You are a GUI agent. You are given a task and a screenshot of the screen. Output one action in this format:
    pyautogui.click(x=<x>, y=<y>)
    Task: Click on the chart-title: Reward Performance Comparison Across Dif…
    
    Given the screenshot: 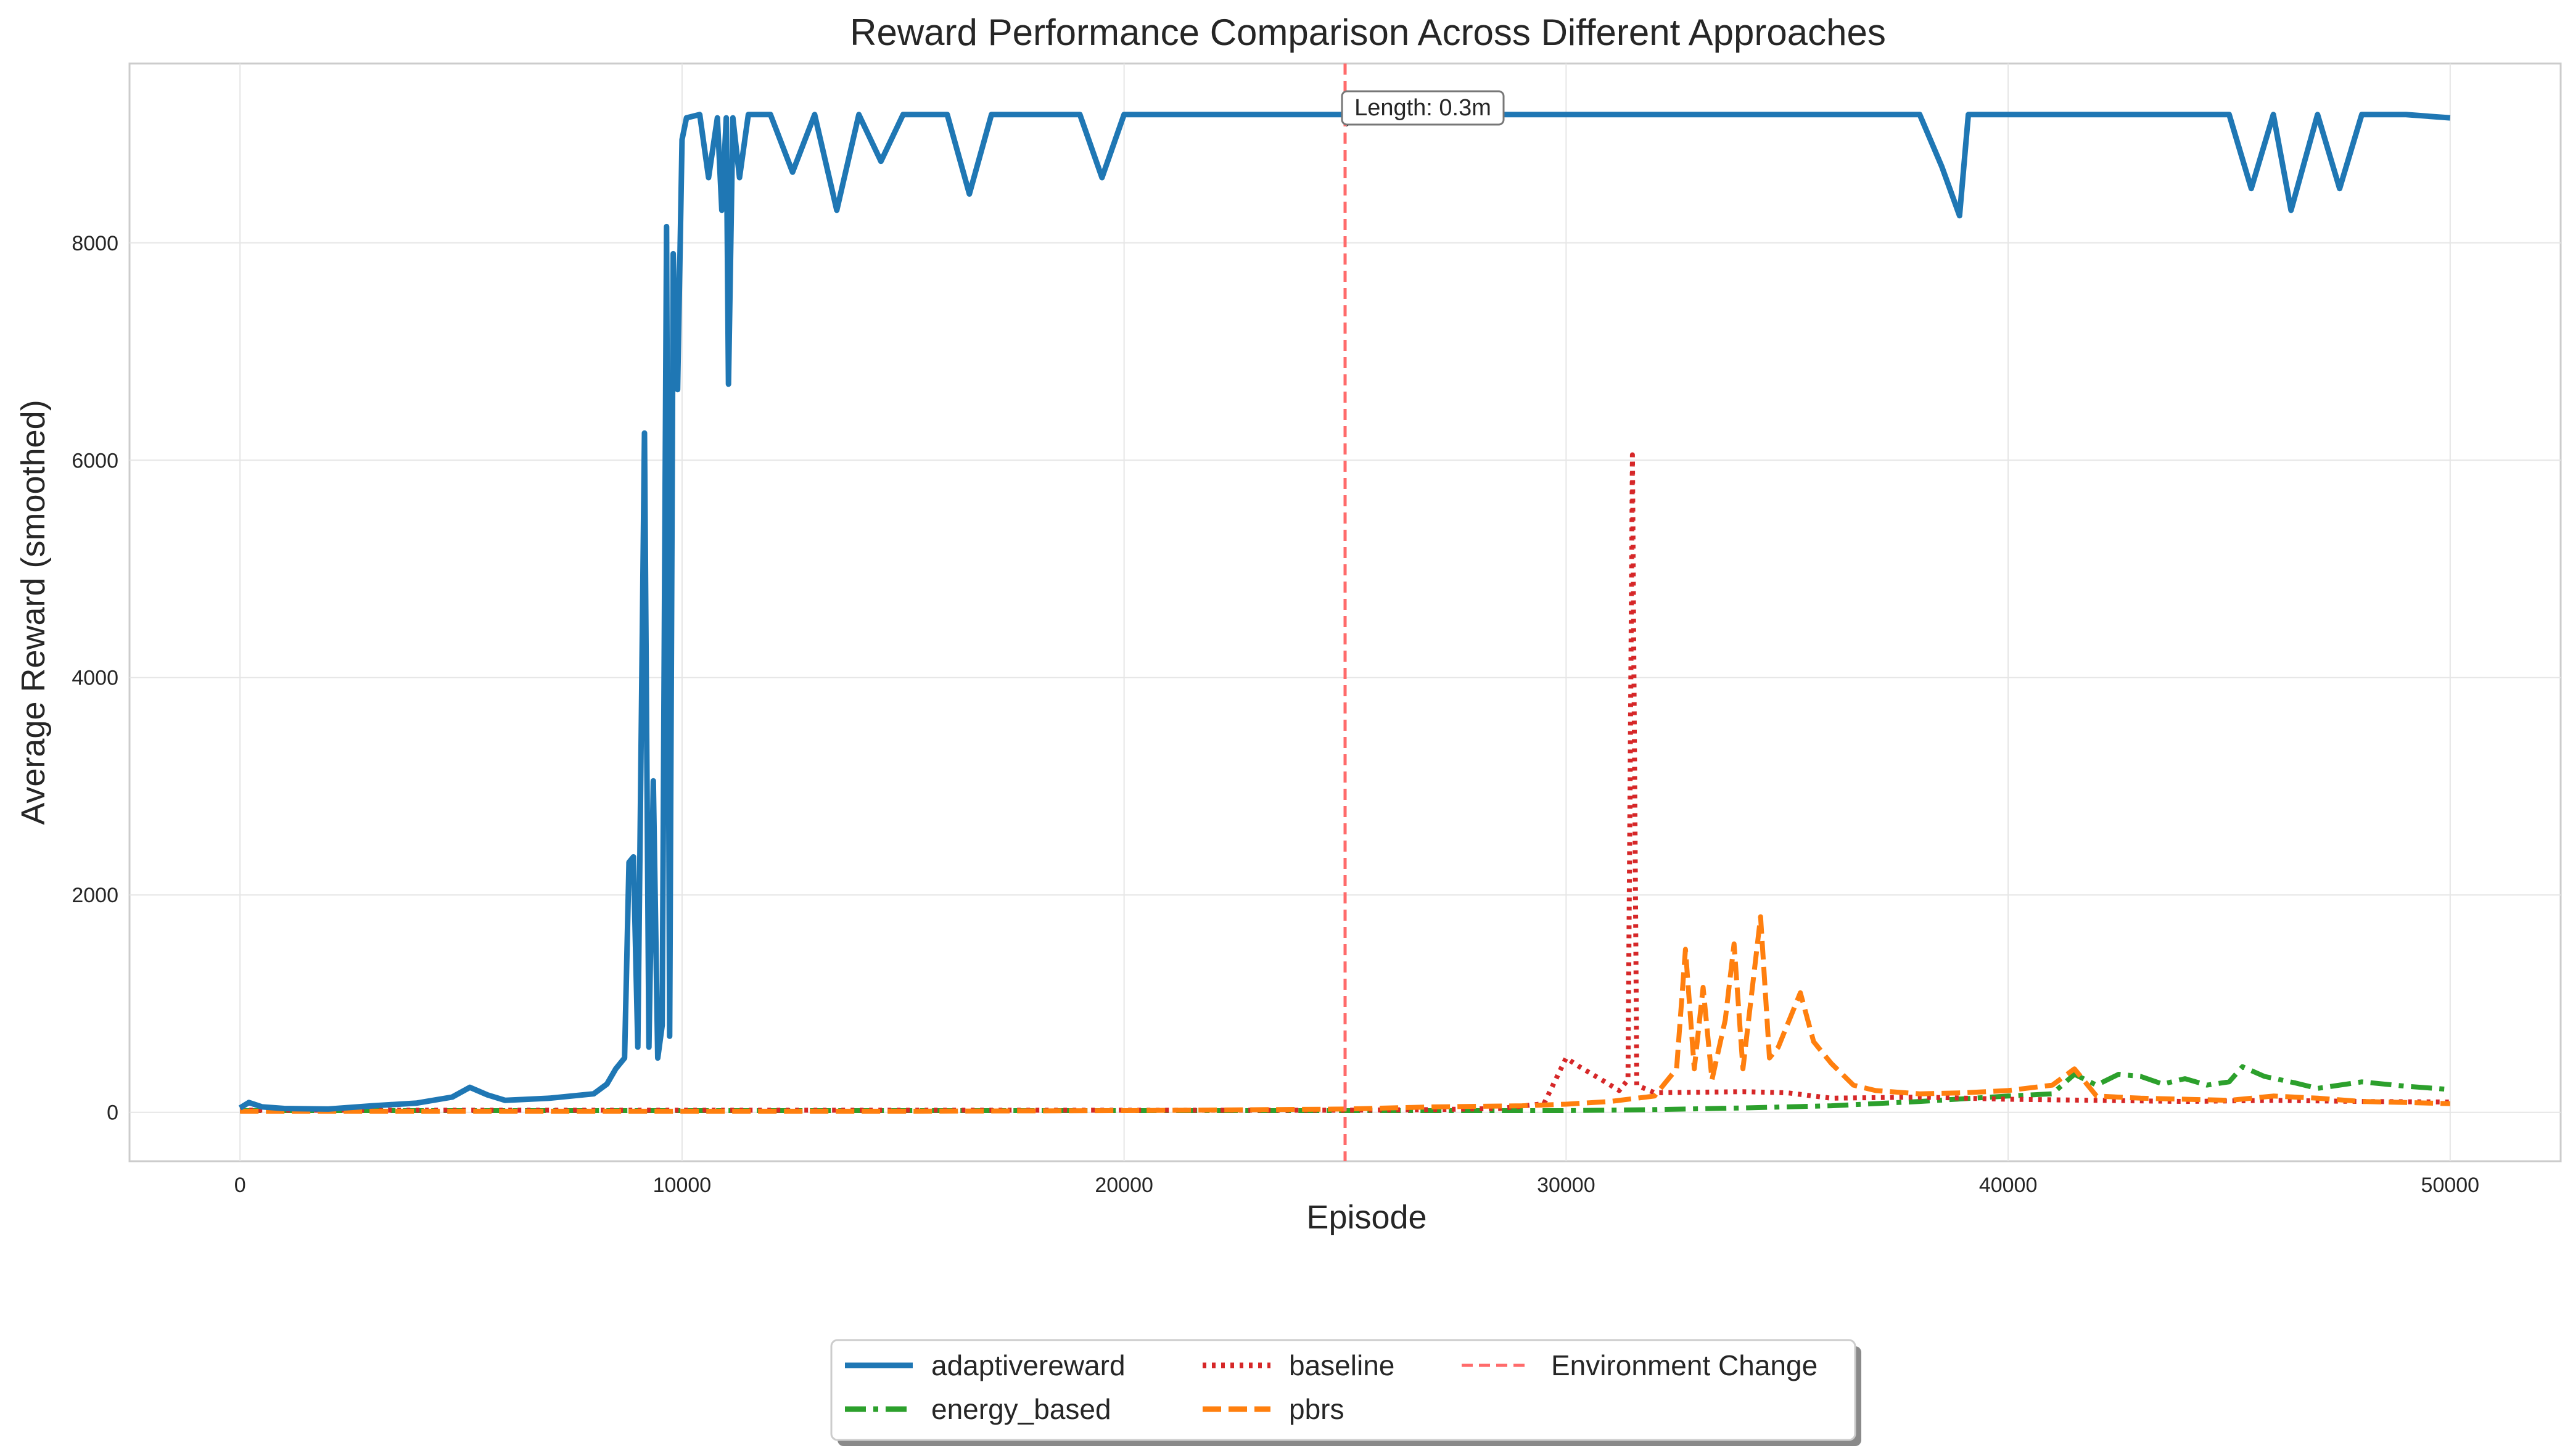 What is the action you would take?
    pyautogui.click(x=1368, y=32)
    